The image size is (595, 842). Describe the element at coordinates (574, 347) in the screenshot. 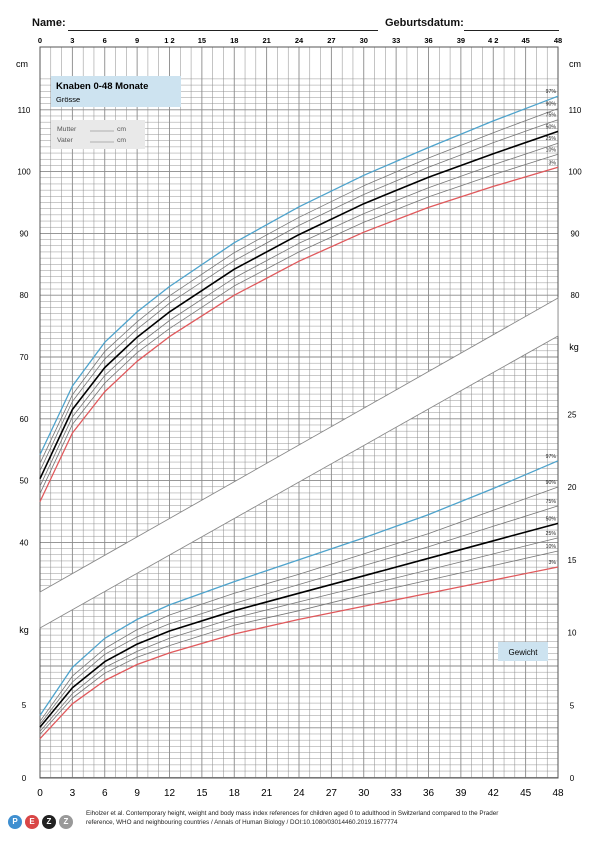

I see `weight-unit-right: kg` at that location.